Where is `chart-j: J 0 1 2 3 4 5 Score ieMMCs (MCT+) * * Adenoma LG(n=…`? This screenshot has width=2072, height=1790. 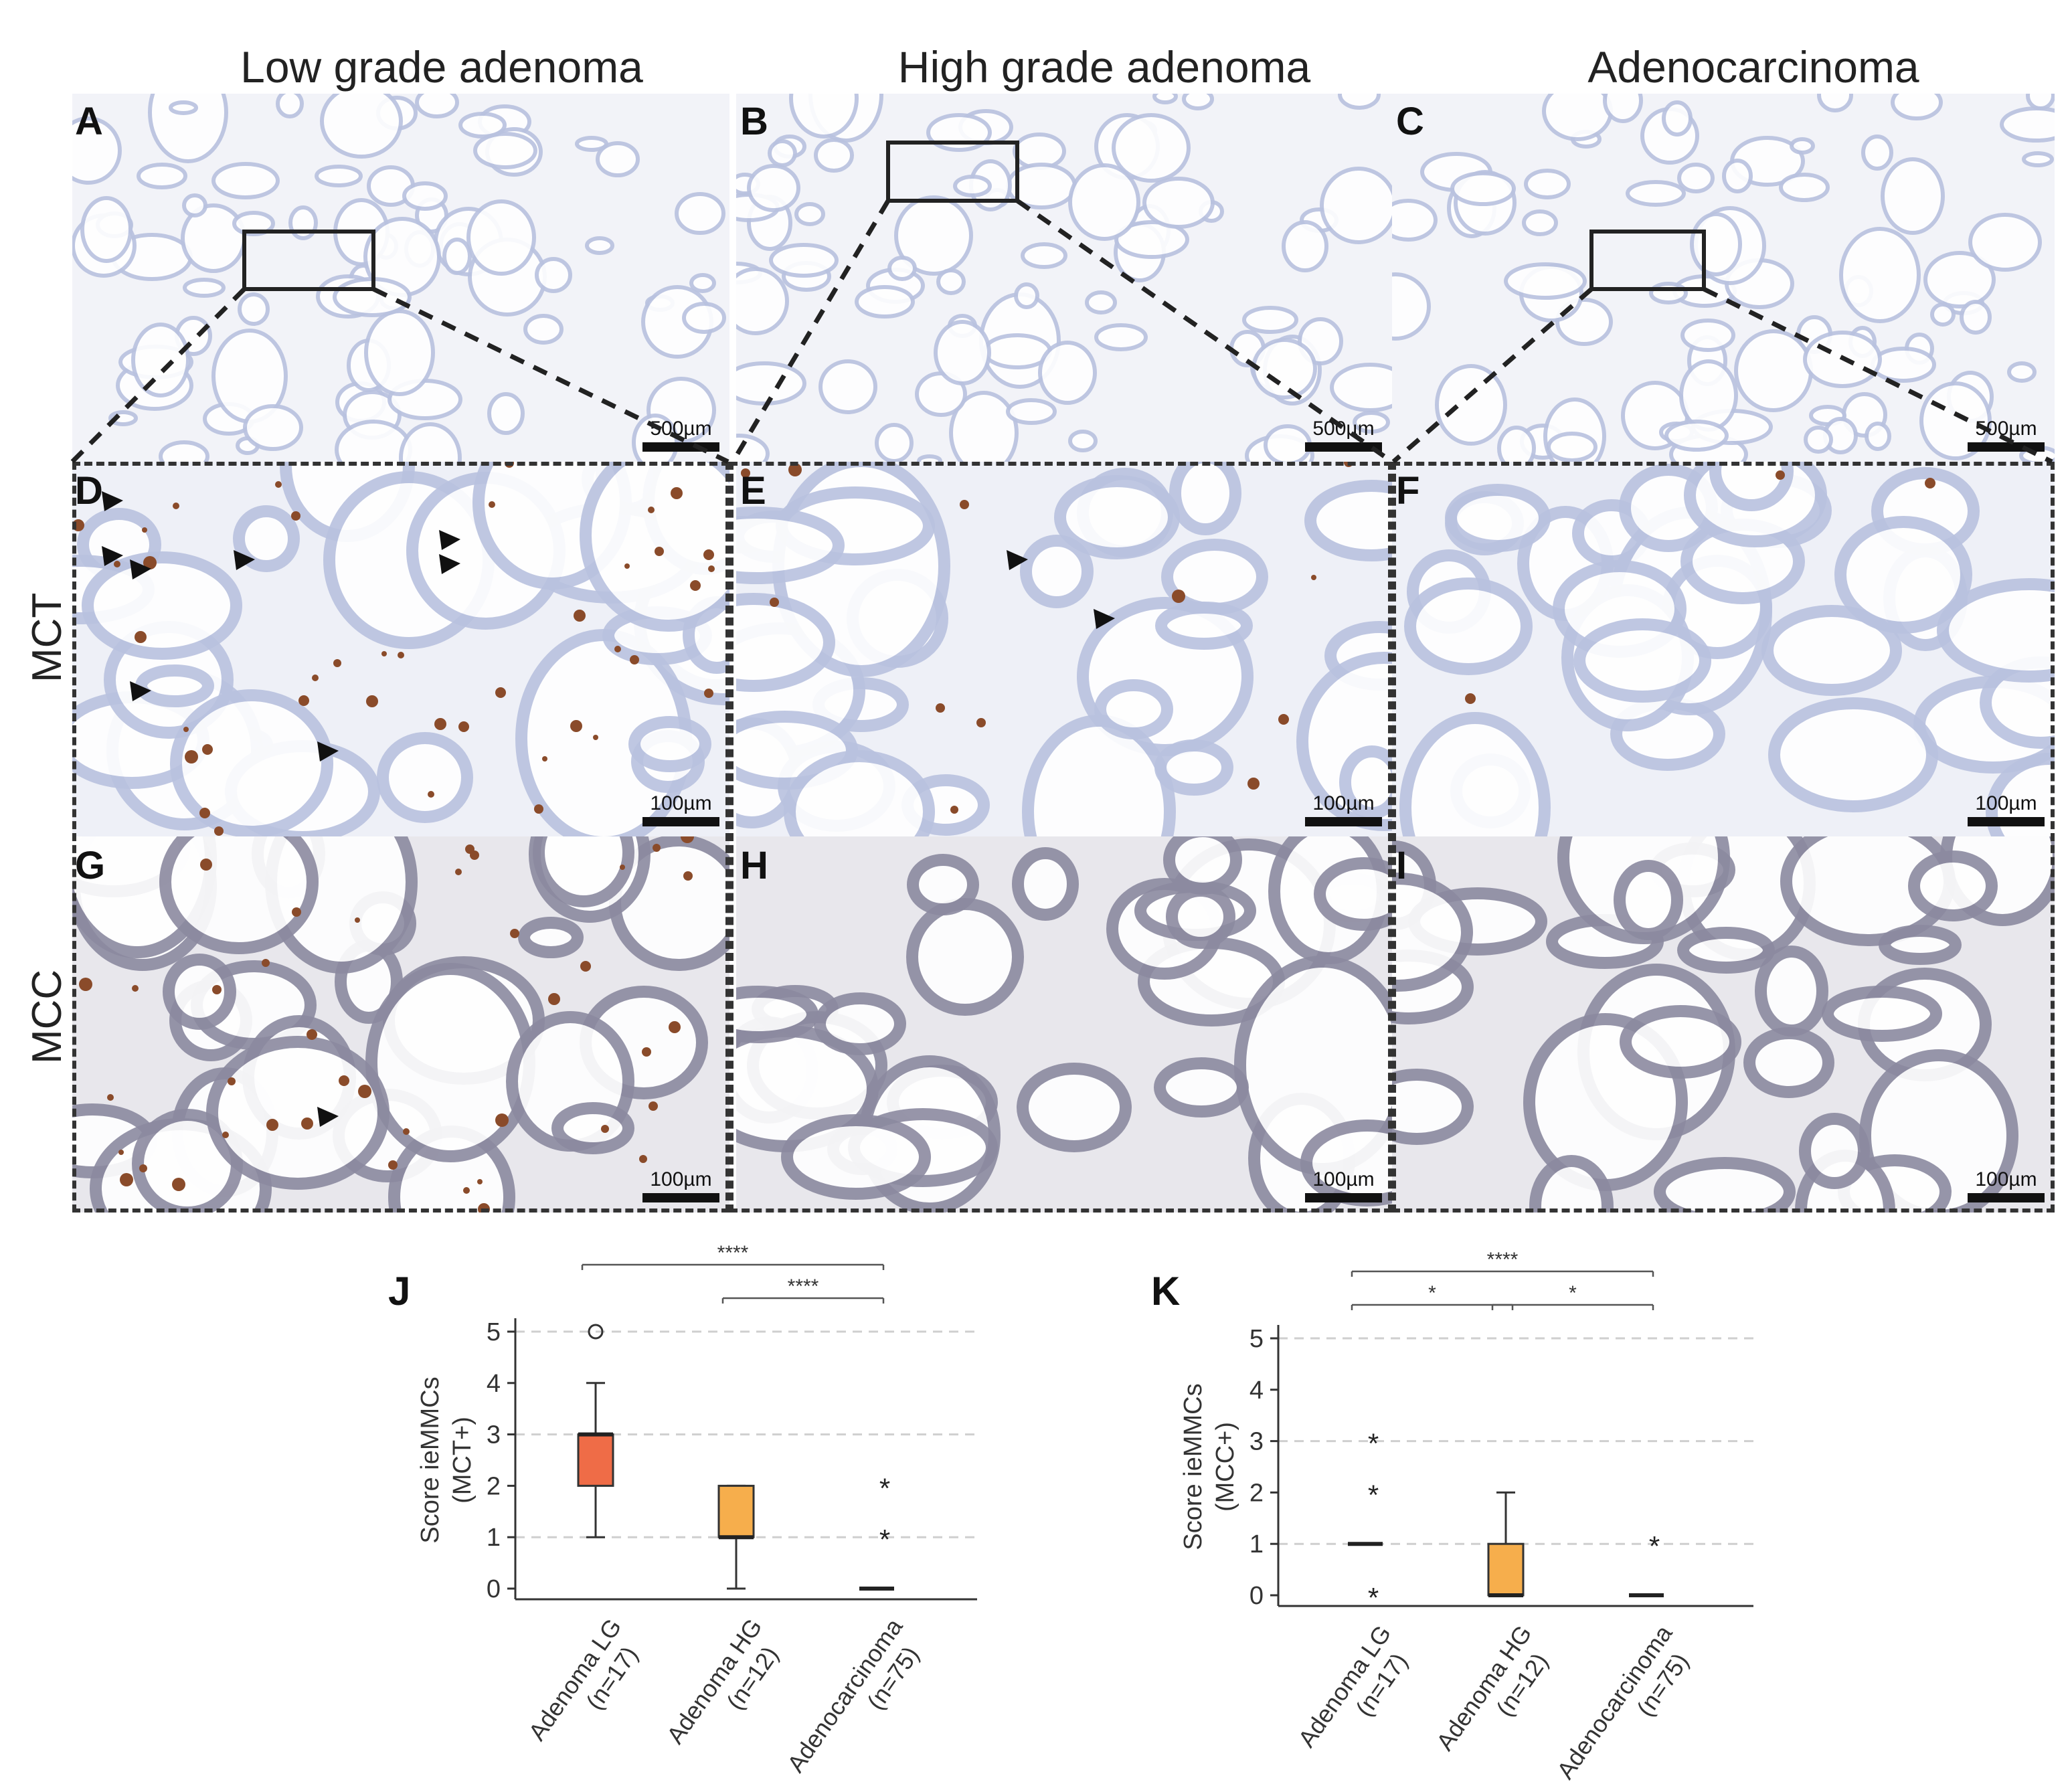
chart-j: J 0 1 2 3 4 5 Score ieMMCs (MCT+) * * Adenoma LG(n=… is located at coordinates (716, 1506).